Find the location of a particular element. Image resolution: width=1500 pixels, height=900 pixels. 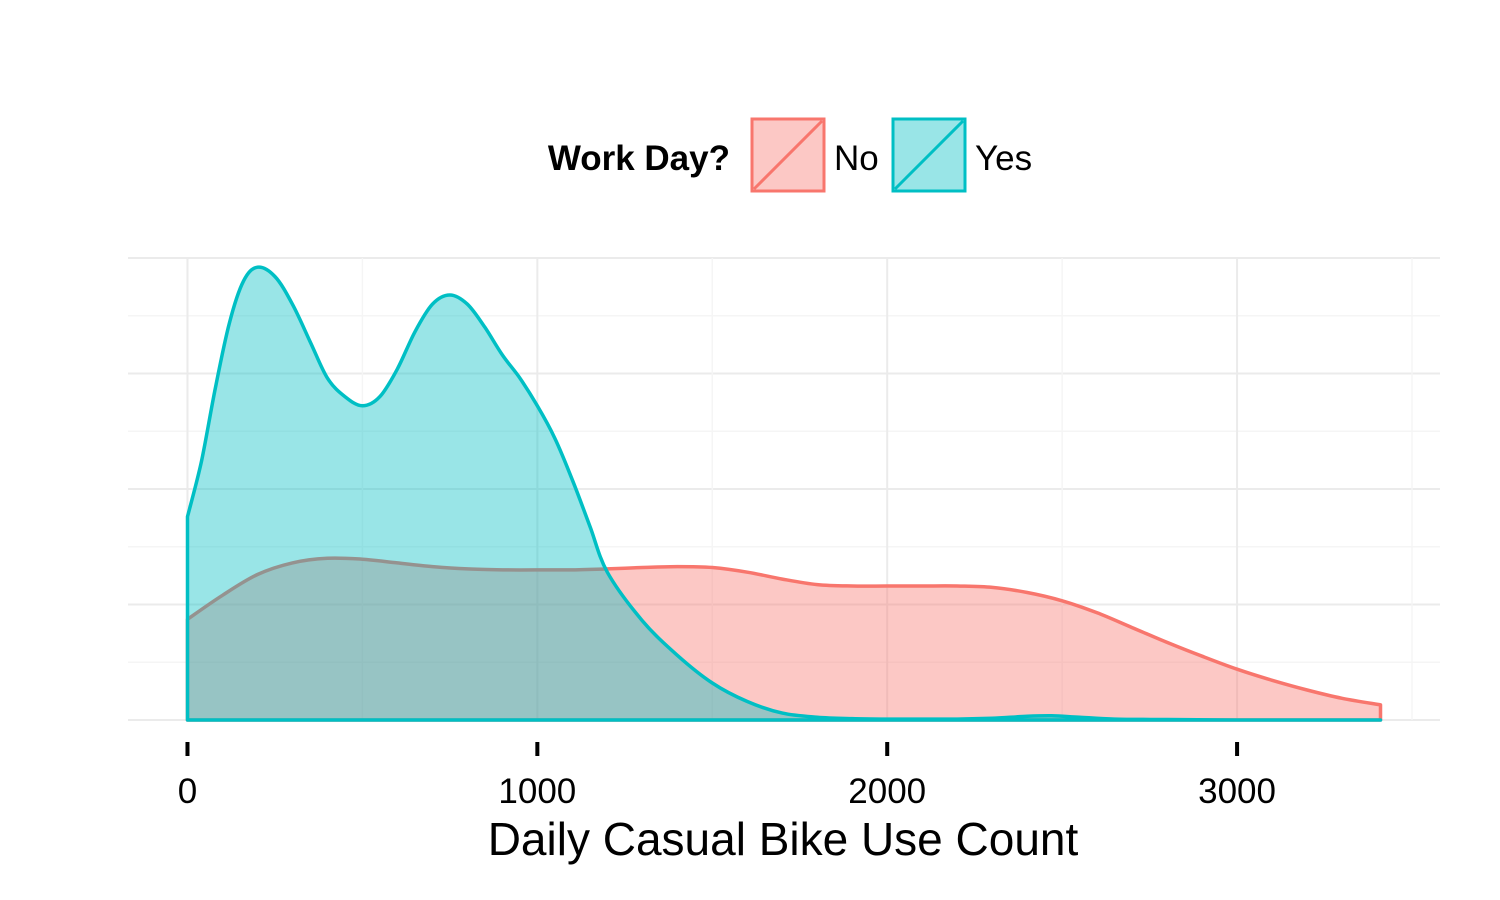

x-tick-label-0: 0 is located at coordinates (187, 791).